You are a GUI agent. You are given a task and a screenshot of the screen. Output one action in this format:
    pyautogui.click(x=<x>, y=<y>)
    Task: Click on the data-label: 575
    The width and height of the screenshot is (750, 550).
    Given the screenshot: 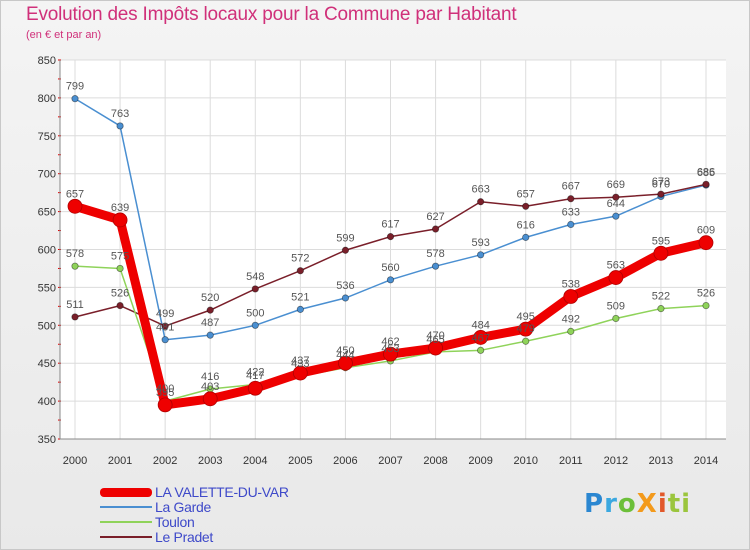 What is the action you would take?
    pyautogui.click(x=120, y=256)
    